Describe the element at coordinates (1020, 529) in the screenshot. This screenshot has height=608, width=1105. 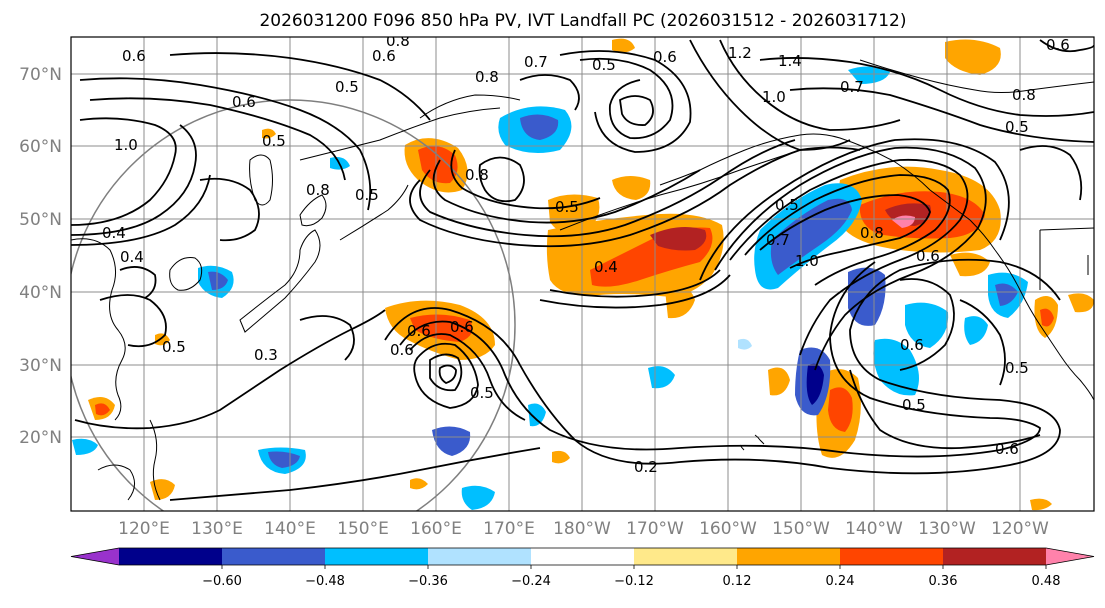
I see `lon-label: 120°W` at that location.